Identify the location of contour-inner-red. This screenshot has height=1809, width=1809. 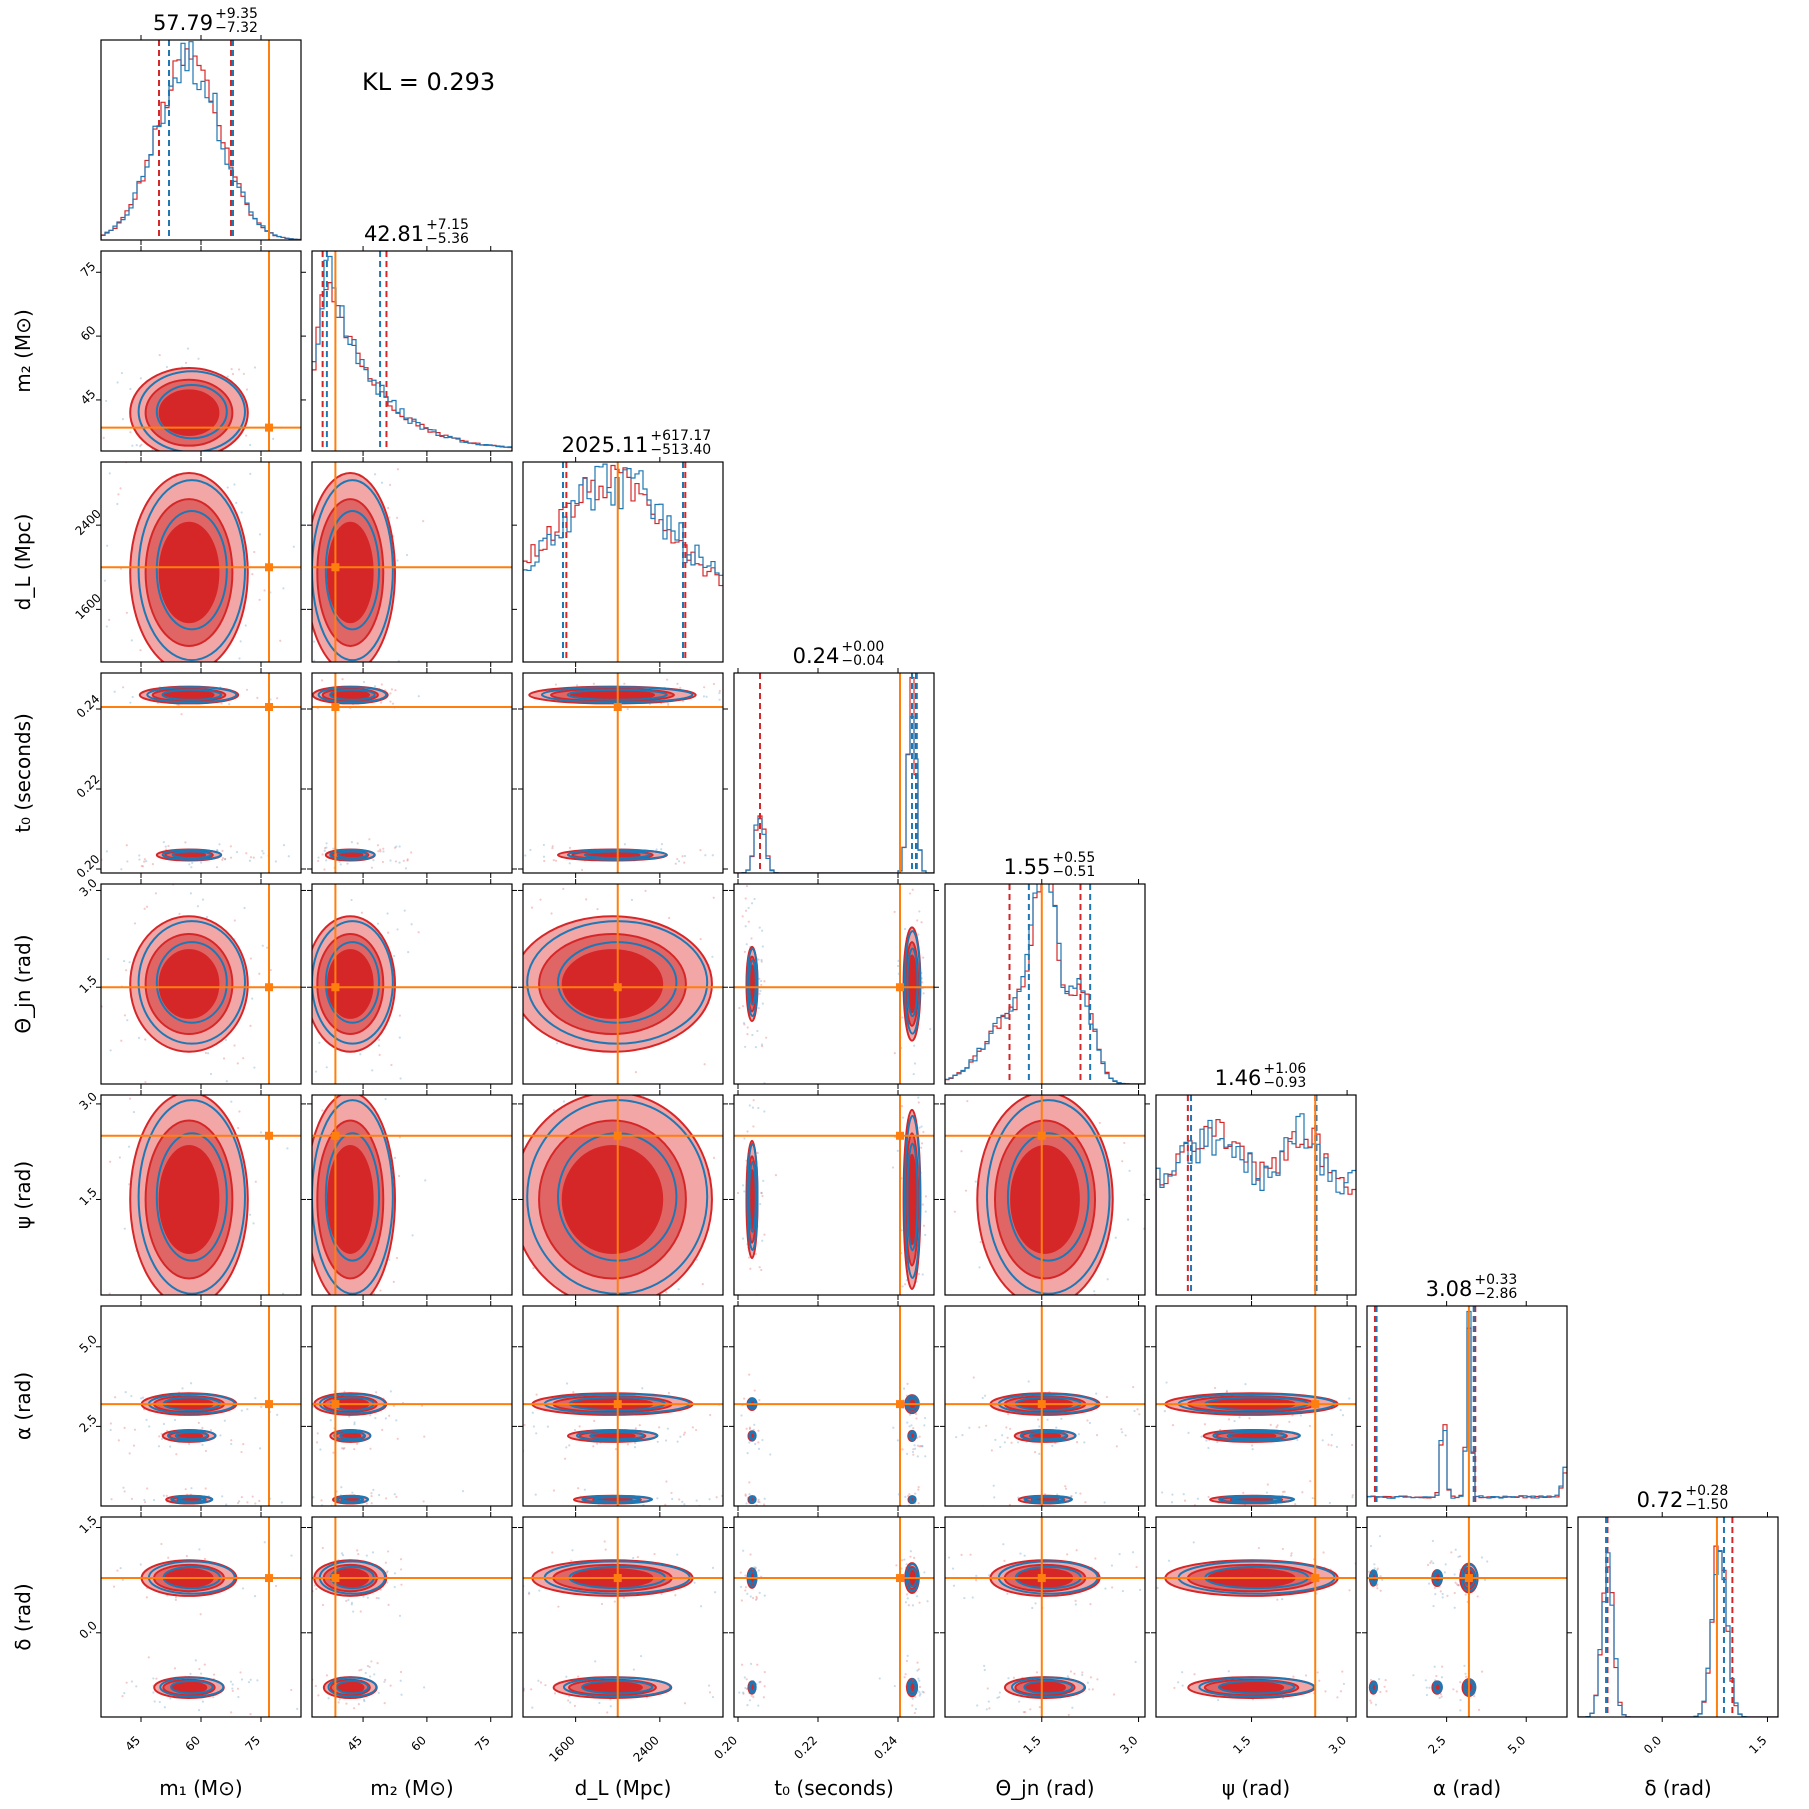
(350, 572).